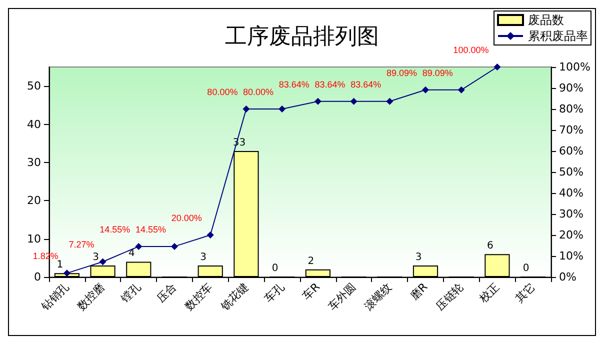 The width and height of the screenshot is (602, 342). Describe the element at coordinates (525, 293) in the screenshot. I see `x-tick-label: 其它` at that location.